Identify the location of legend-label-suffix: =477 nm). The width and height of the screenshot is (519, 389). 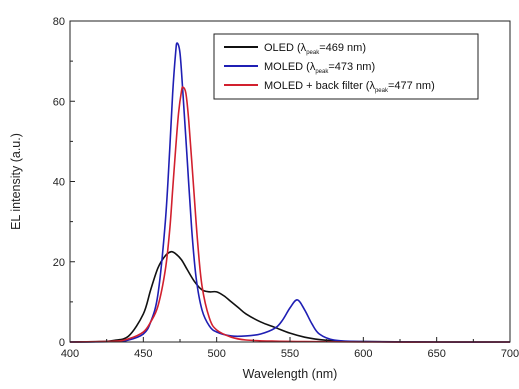
(411, 86).